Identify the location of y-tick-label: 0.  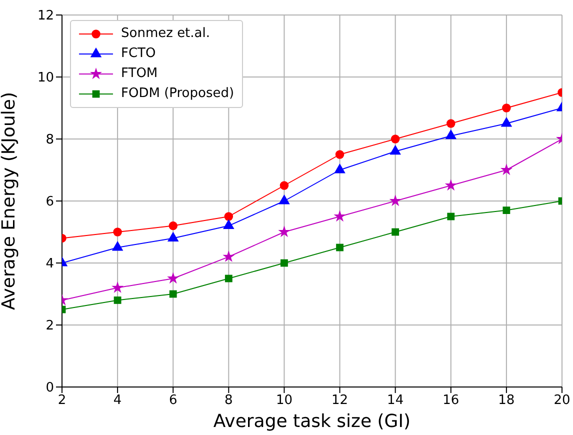
(50, 388).